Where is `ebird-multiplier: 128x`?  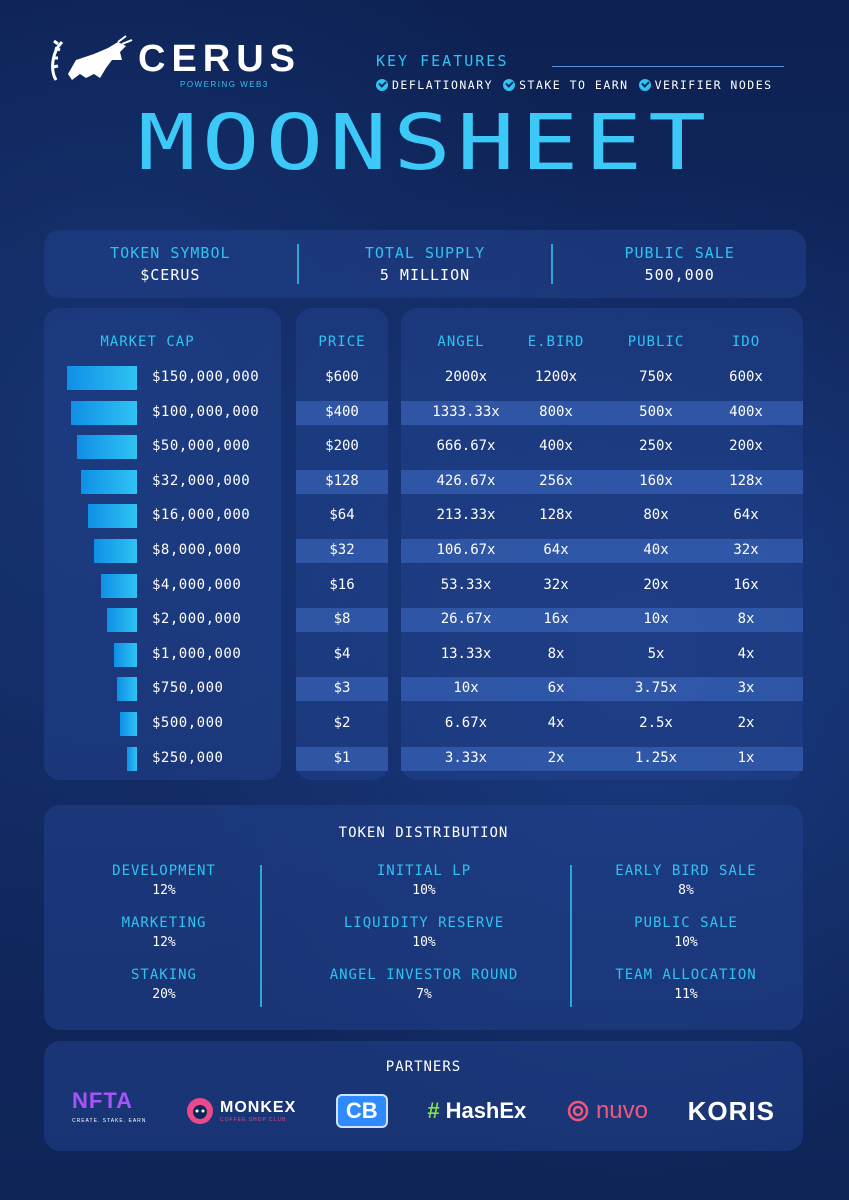 ebird-multiplier: 128x is located at coordinates (556, 515).